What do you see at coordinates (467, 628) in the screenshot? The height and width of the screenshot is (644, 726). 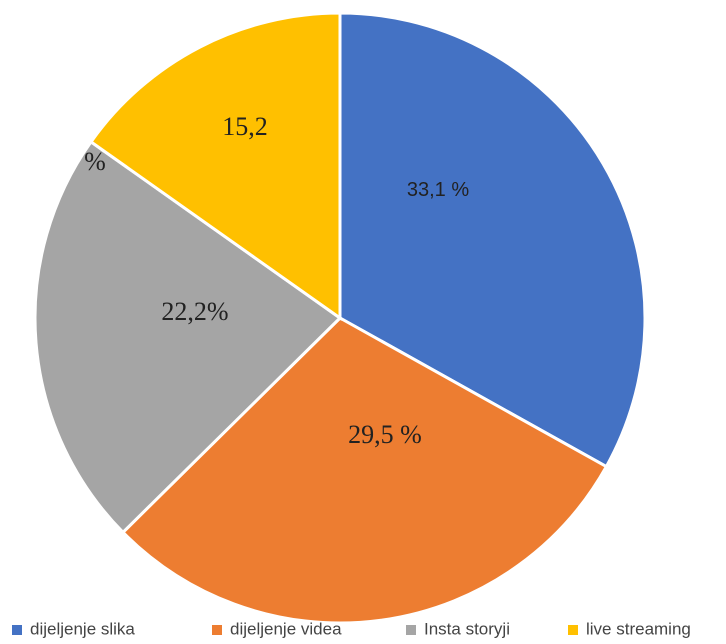 I see `legend-label: Insta storyji` at bounding box center [467, 628].